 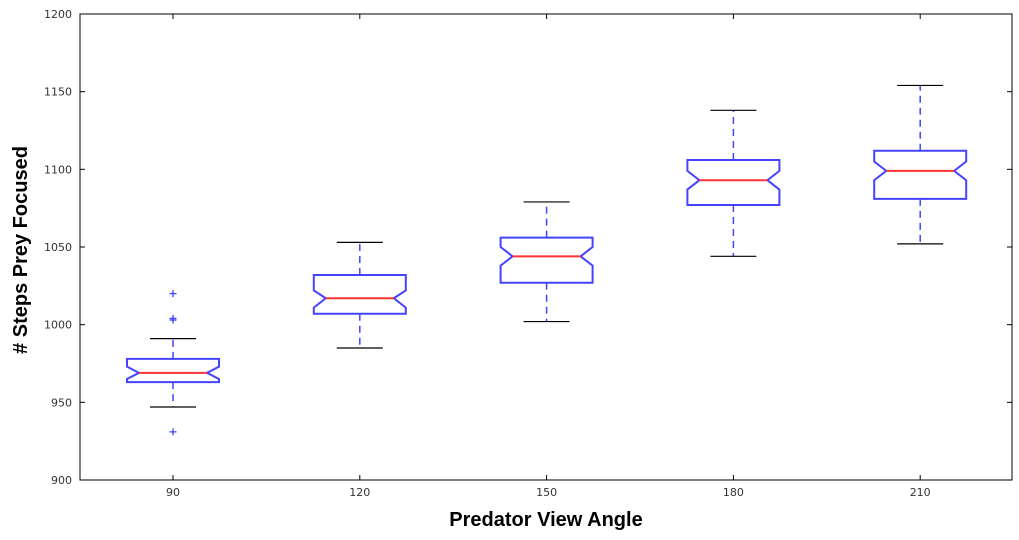 I want to click on x-tick-label: 180, so click(x=733, y=492).